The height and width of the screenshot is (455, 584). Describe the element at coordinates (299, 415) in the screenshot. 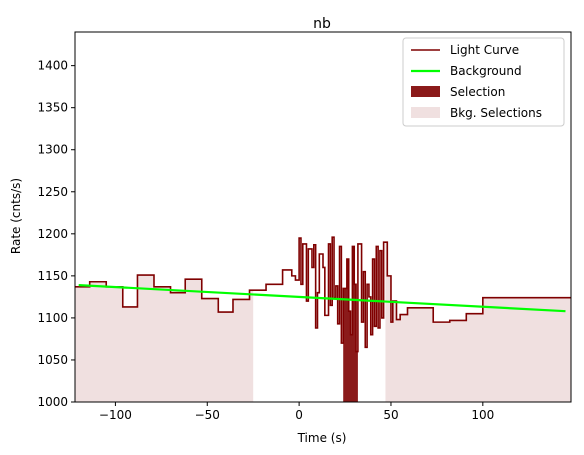

I see `x-tick-label: 0` at that location.